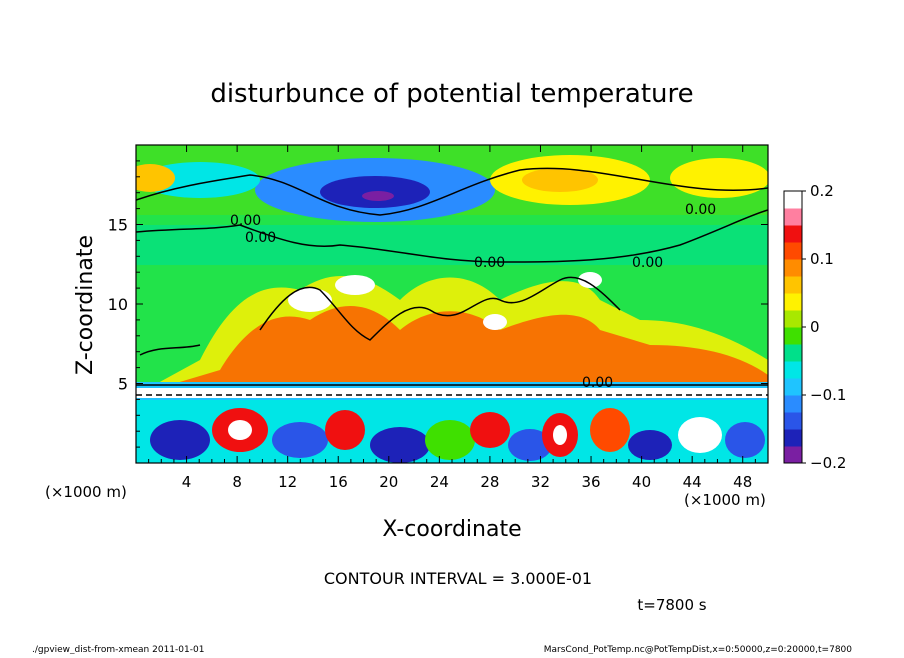 The height and width of the screenshot is (658, 904). Describe the element at coordinates (237, 482) in the screenshot. I see `x-tick-label: 8` at that location.